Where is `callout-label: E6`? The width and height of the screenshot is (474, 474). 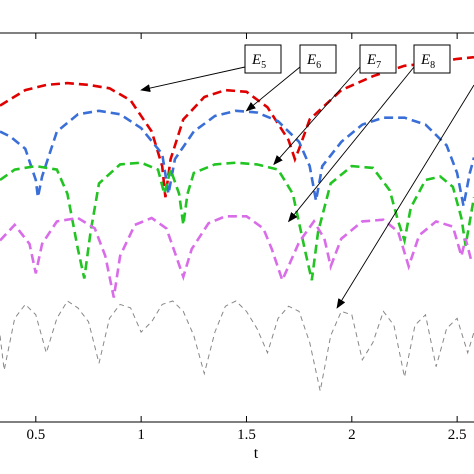
callout-label: E6 is located at coordinates (313, 61).